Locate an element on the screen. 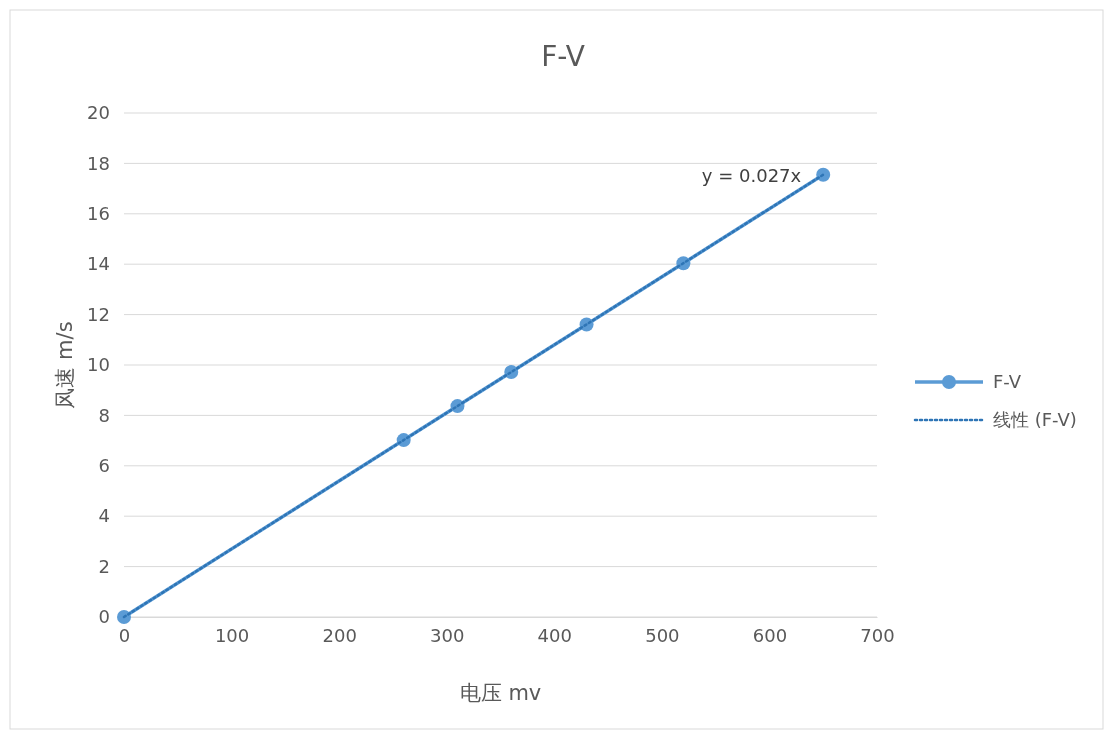  legend-label: 线性 (F-V) is located at coordinates (1035, 419).